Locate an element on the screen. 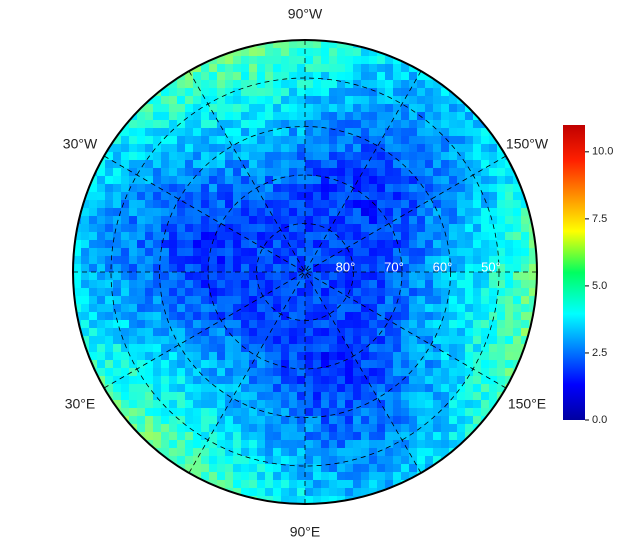 The height and width of the screenshot is (552, 625). colorbar-tick-label: 5.0 is located at coordinates (599, 286).